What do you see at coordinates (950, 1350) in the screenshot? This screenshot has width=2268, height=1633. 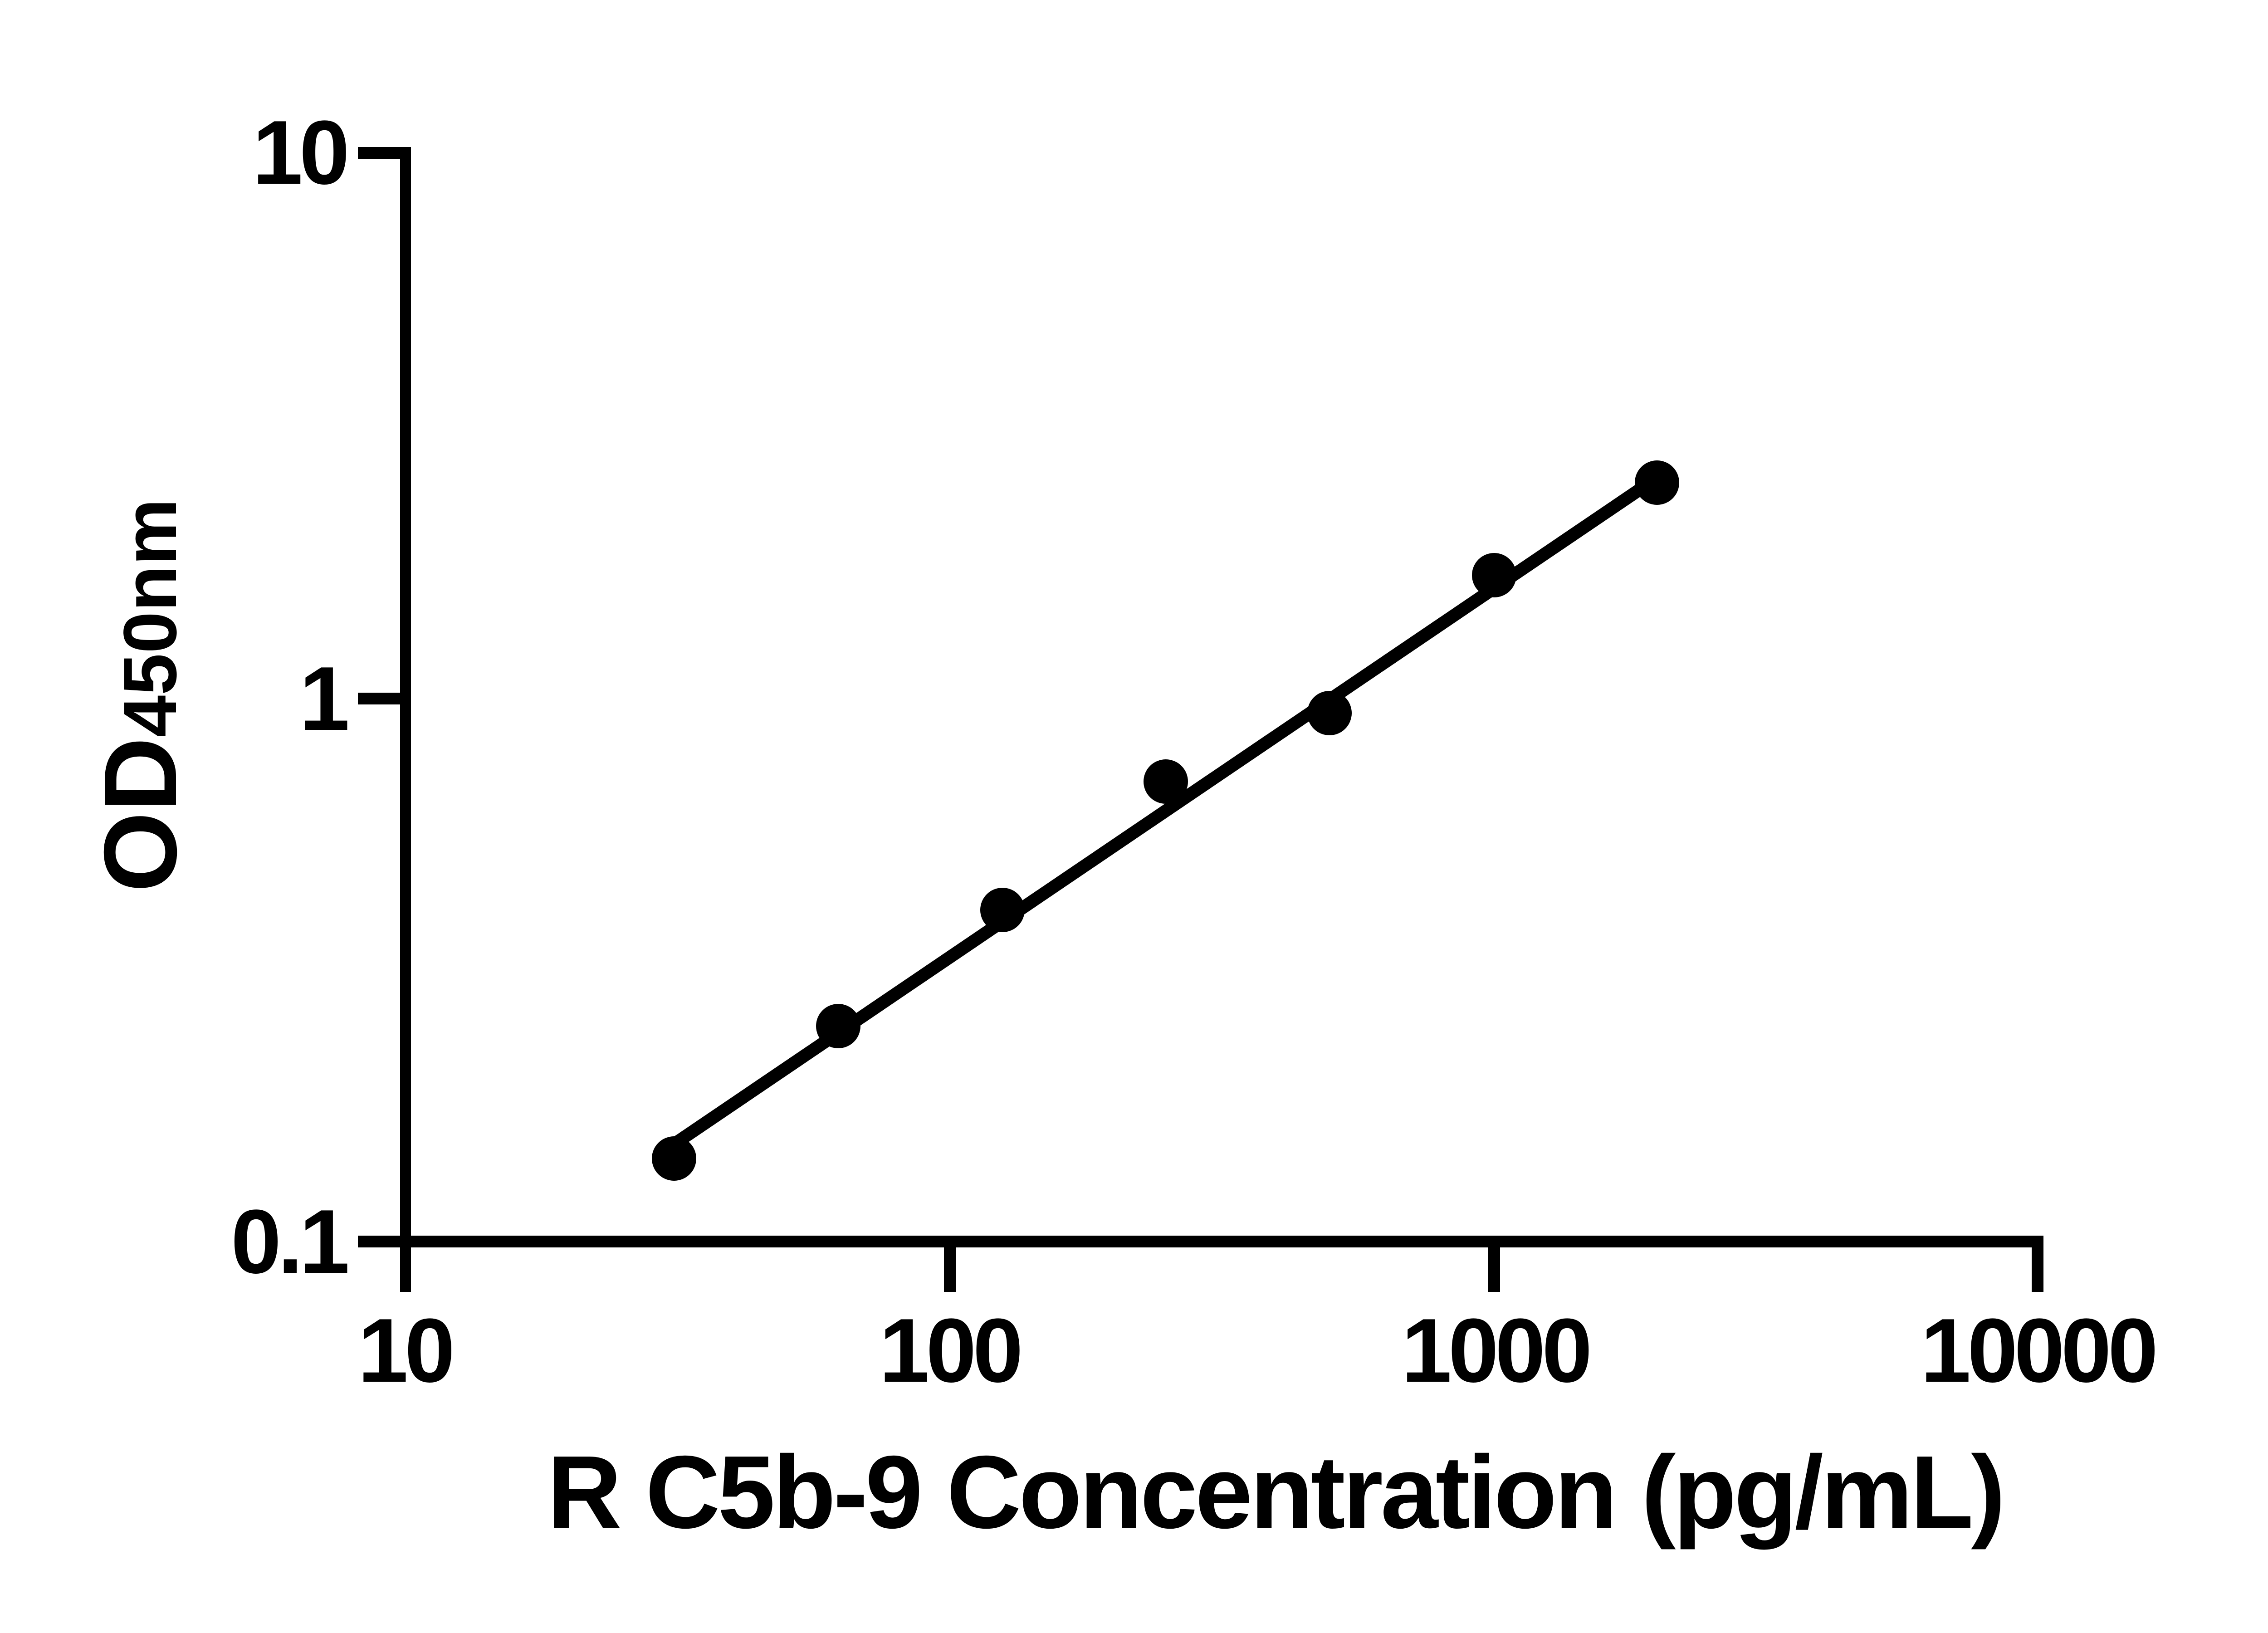 I see `svg-text: 100` at bounding box center [950, 1350].